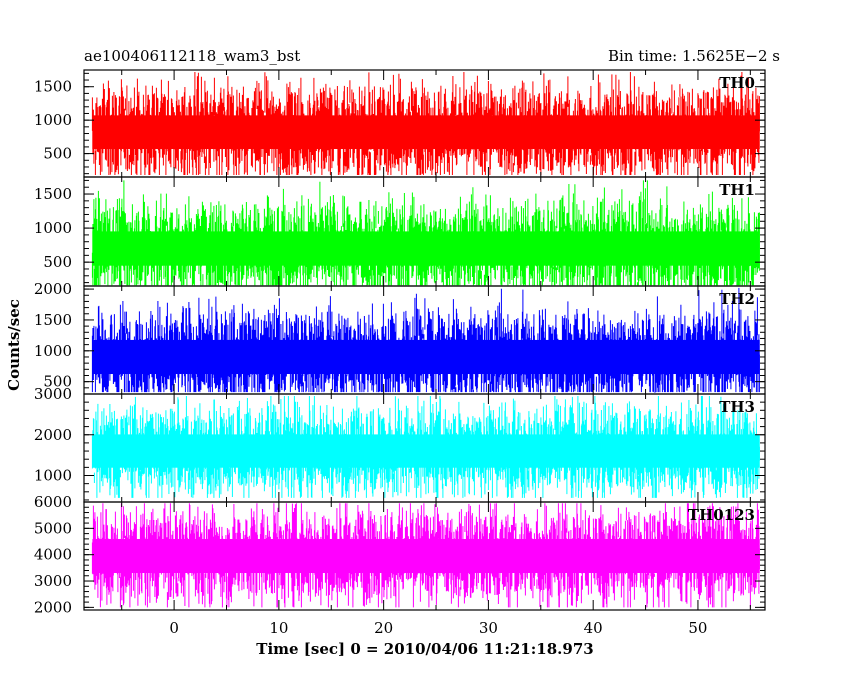 The height and width of the screenshot is (680, 850). I want to click on y-tick-label: 6000, so click(53, 502).